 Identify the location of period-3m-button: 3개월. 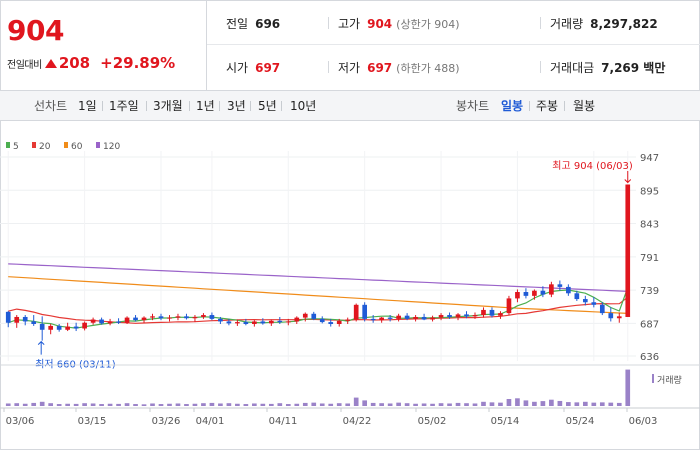
(168, 106).